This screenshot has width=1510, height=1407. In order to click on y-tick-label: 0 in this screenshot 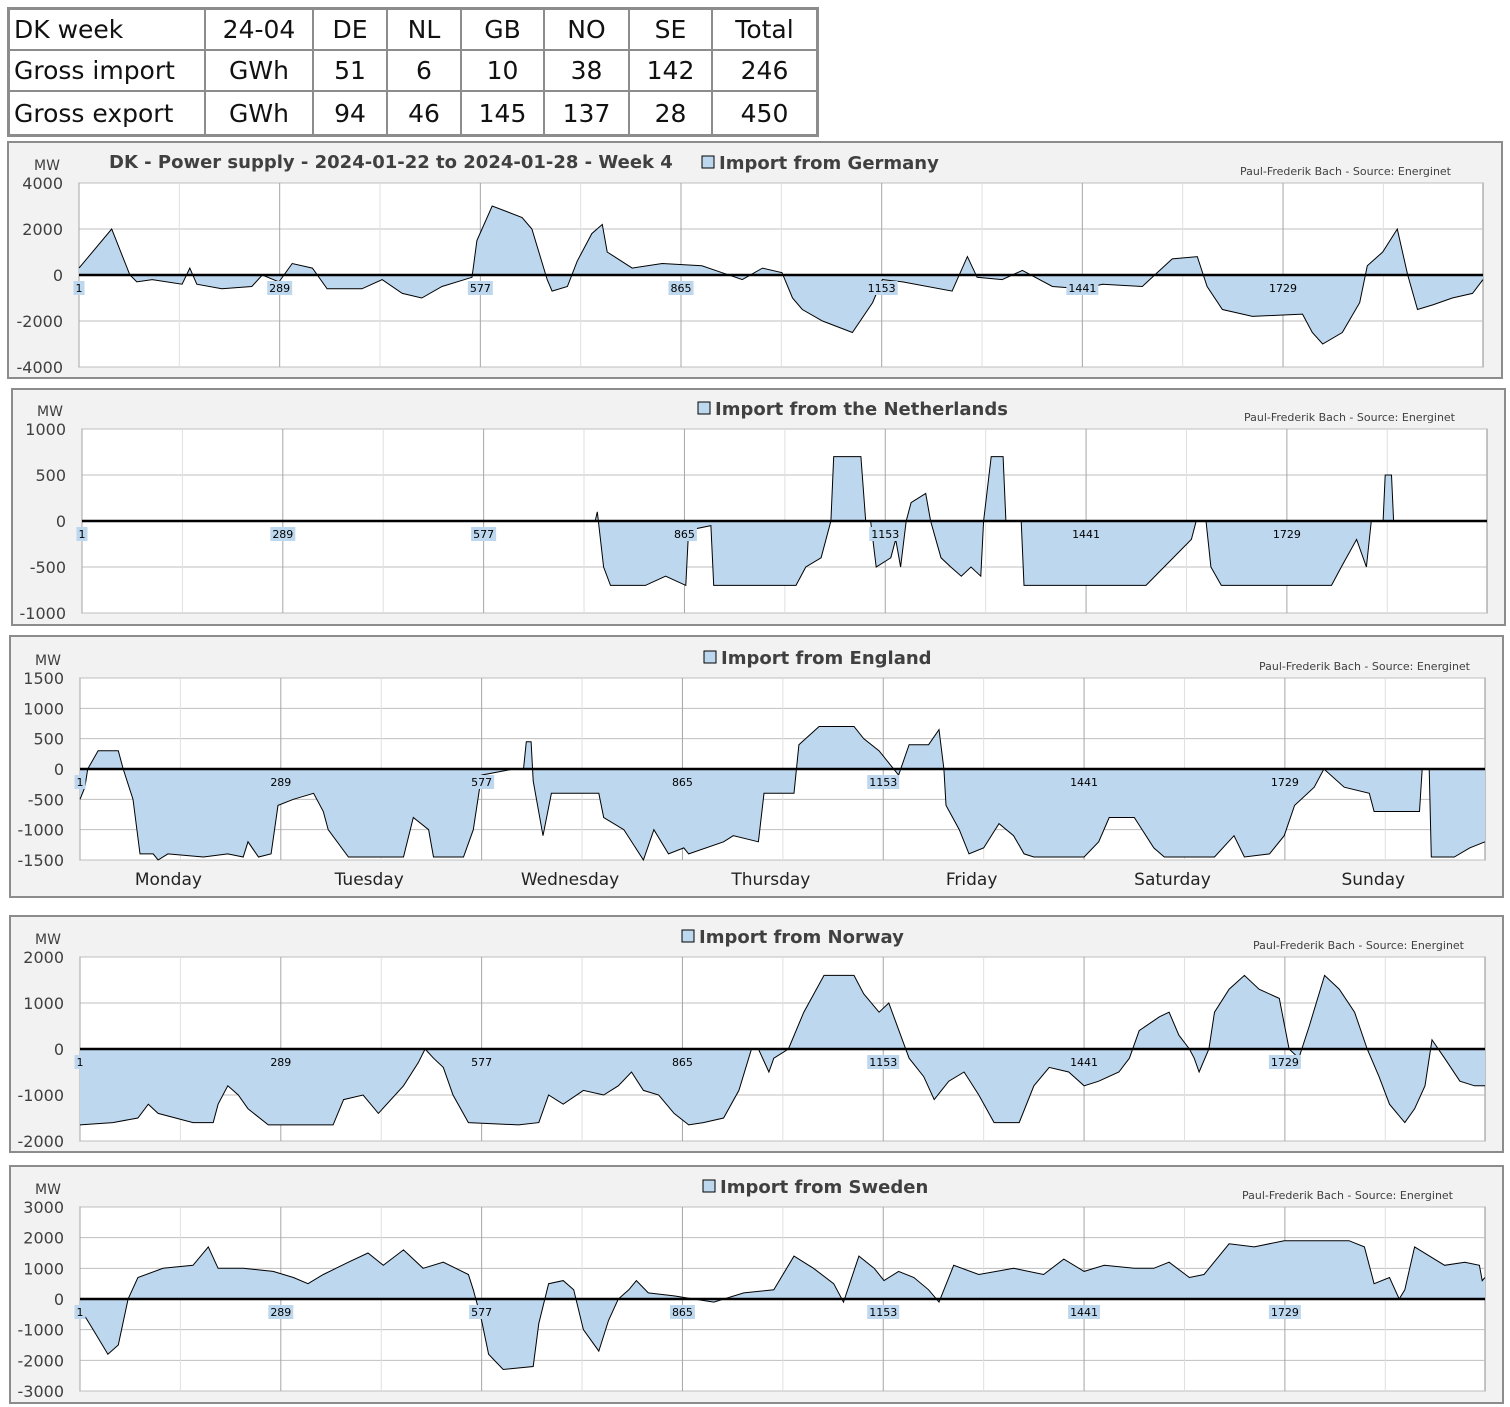, I will do `click(59, 1299)`.